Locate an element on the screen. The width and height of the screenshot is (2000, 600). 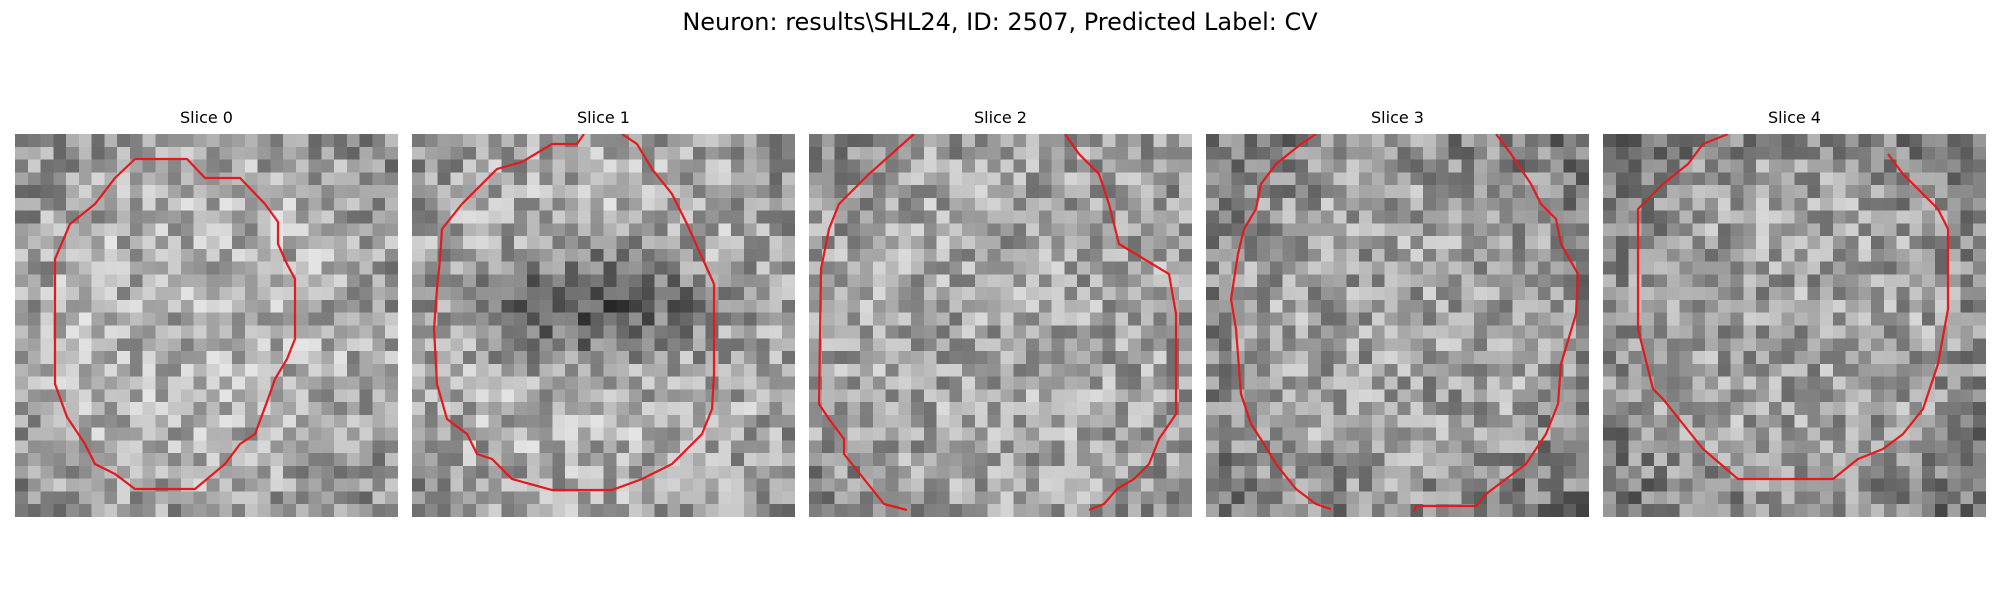
slice-title: Slice 4 is located at coordinates (1794, 117).